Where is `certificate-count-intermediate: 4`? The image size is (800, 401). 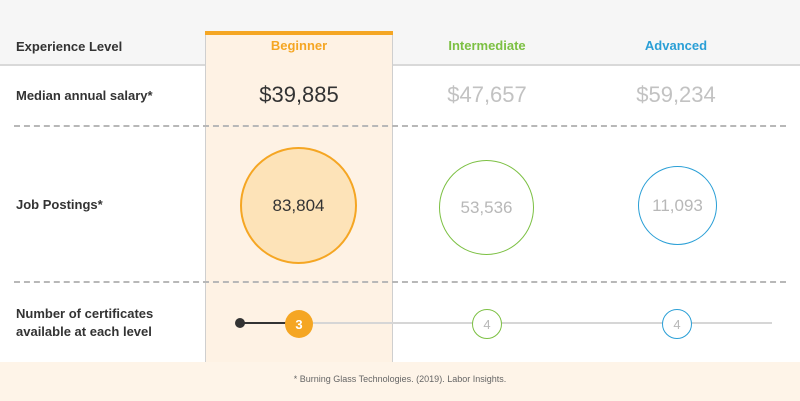 certificate-count-intermediate: 4 is located at coordinates (487, 324).